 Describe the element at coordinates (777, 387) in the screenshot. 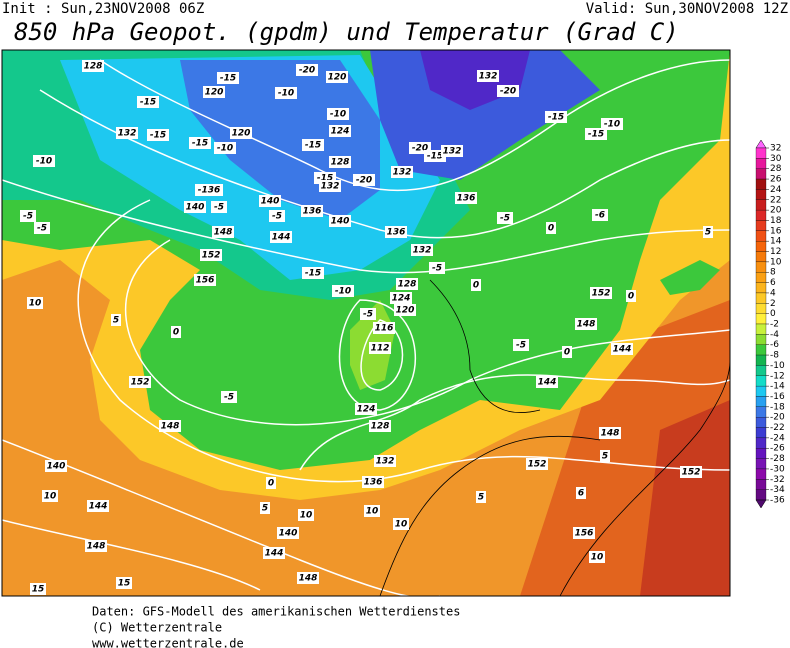

I see `colorbar-label: -14` at that location.